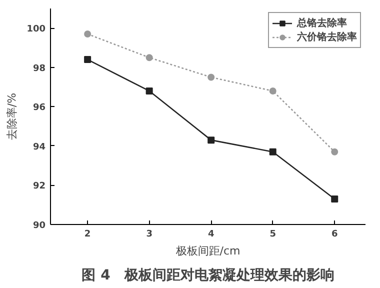 This screenshot has height=288, width=380. Describe the element at coordinates (12, 116) in the screenshot. I see `y-axis-title: 去除率/%` at that location.